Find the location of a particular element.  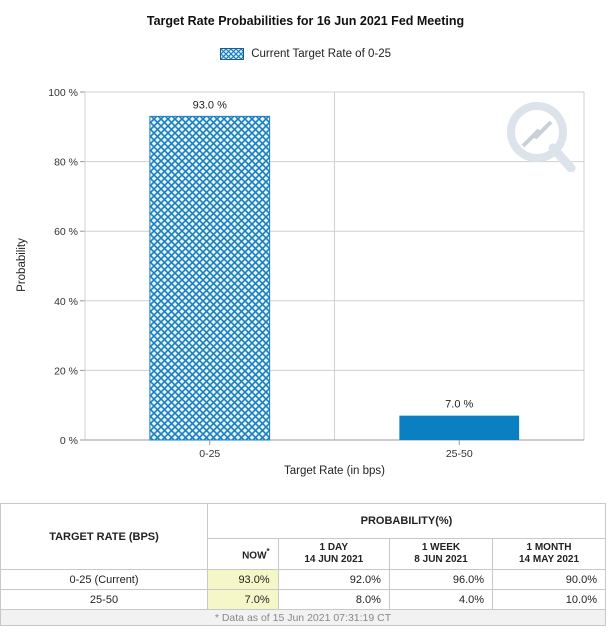

x-tick-label: 25-50 is located at coordinates (459, 454).